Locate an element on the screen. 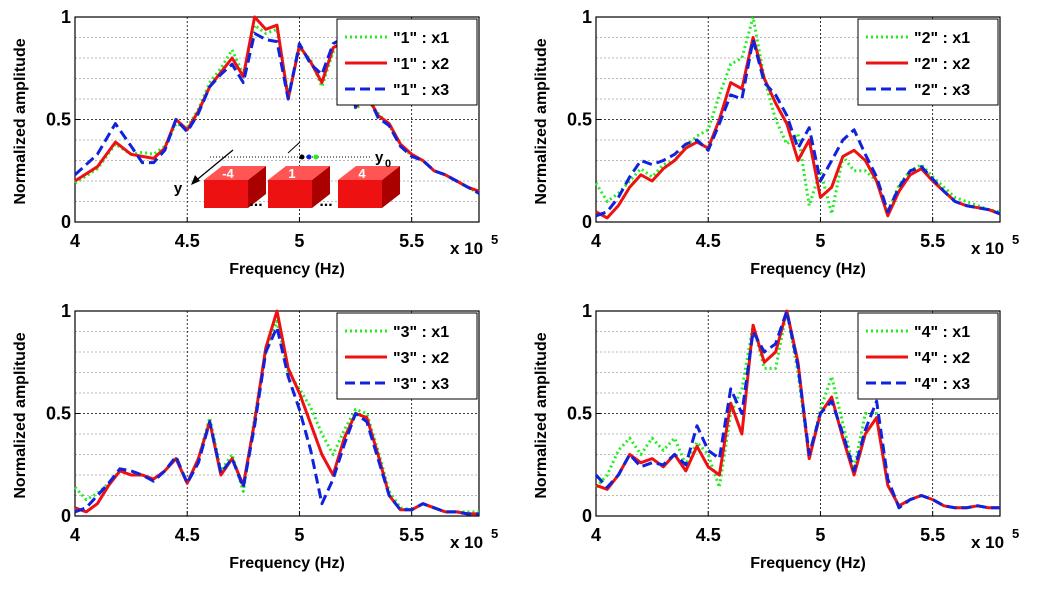 Image resolution: width=1043 pixels, height=593 pixels. legend-entry: "2" : x2 is located at coordinates (942, 64).